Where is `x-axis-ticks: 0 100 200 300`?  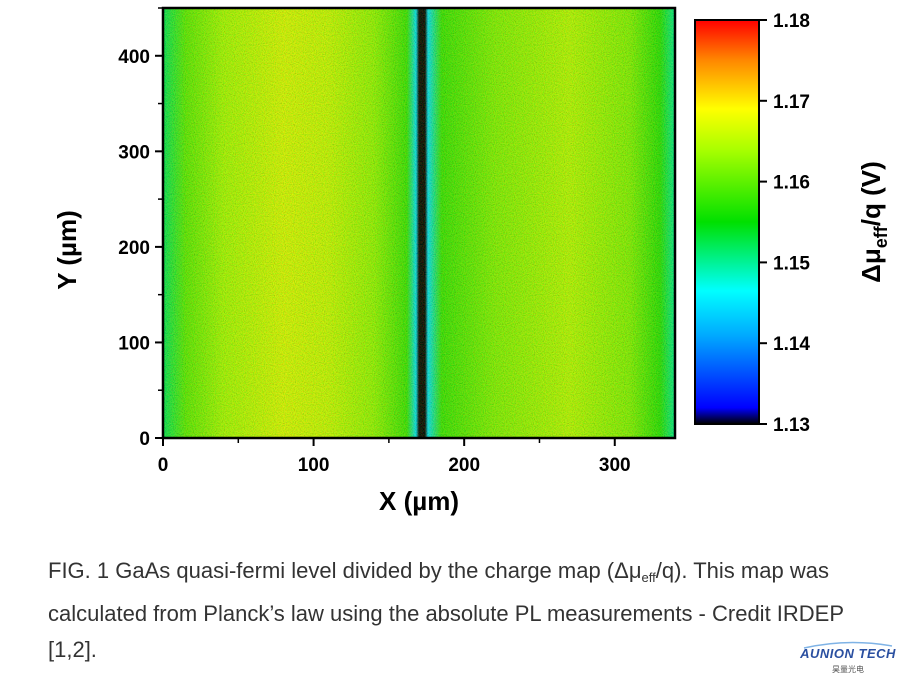 x-axis-ticks: 0 100 200 300 is located at coordinates (394, 457).